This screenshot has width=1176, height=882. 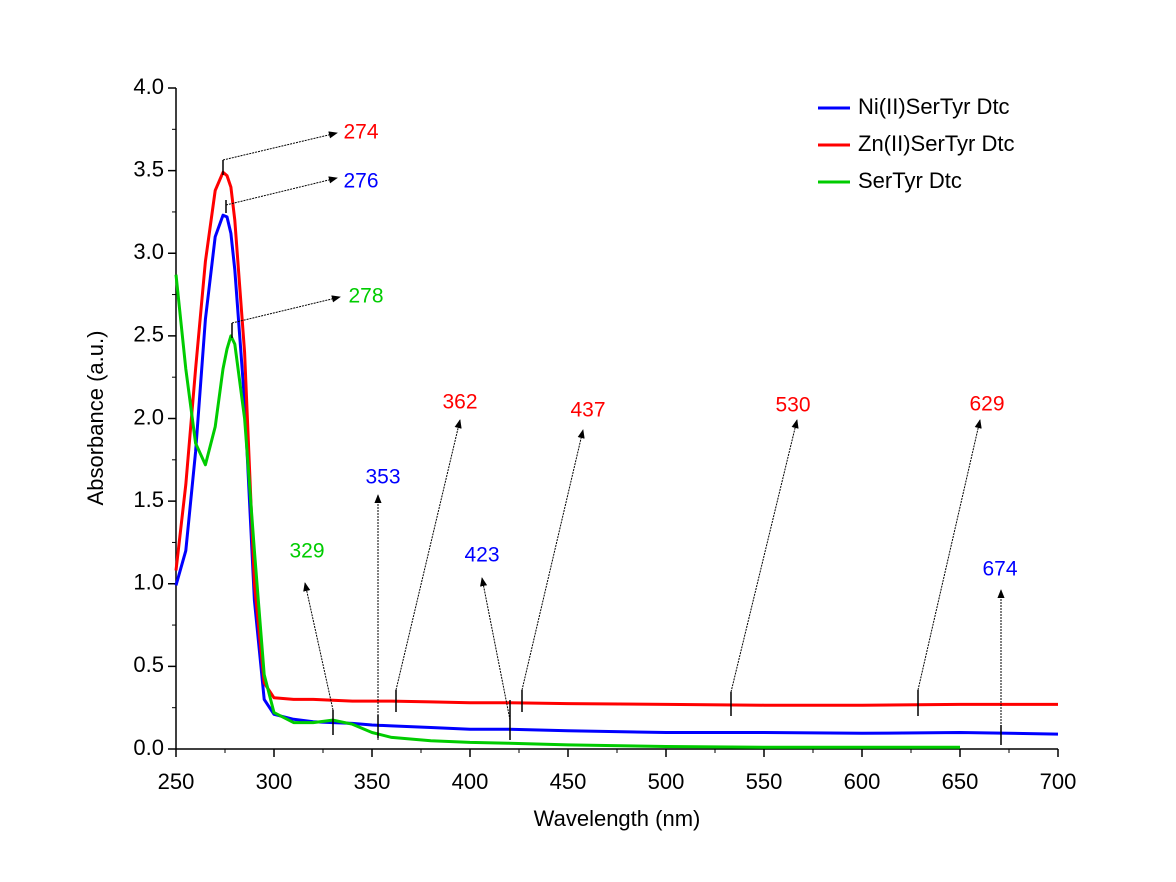 What do you see at coordinates (148, 747) in the screenshot?
I see `y-tick-label: 0.0` at bounding box center [148, 747].